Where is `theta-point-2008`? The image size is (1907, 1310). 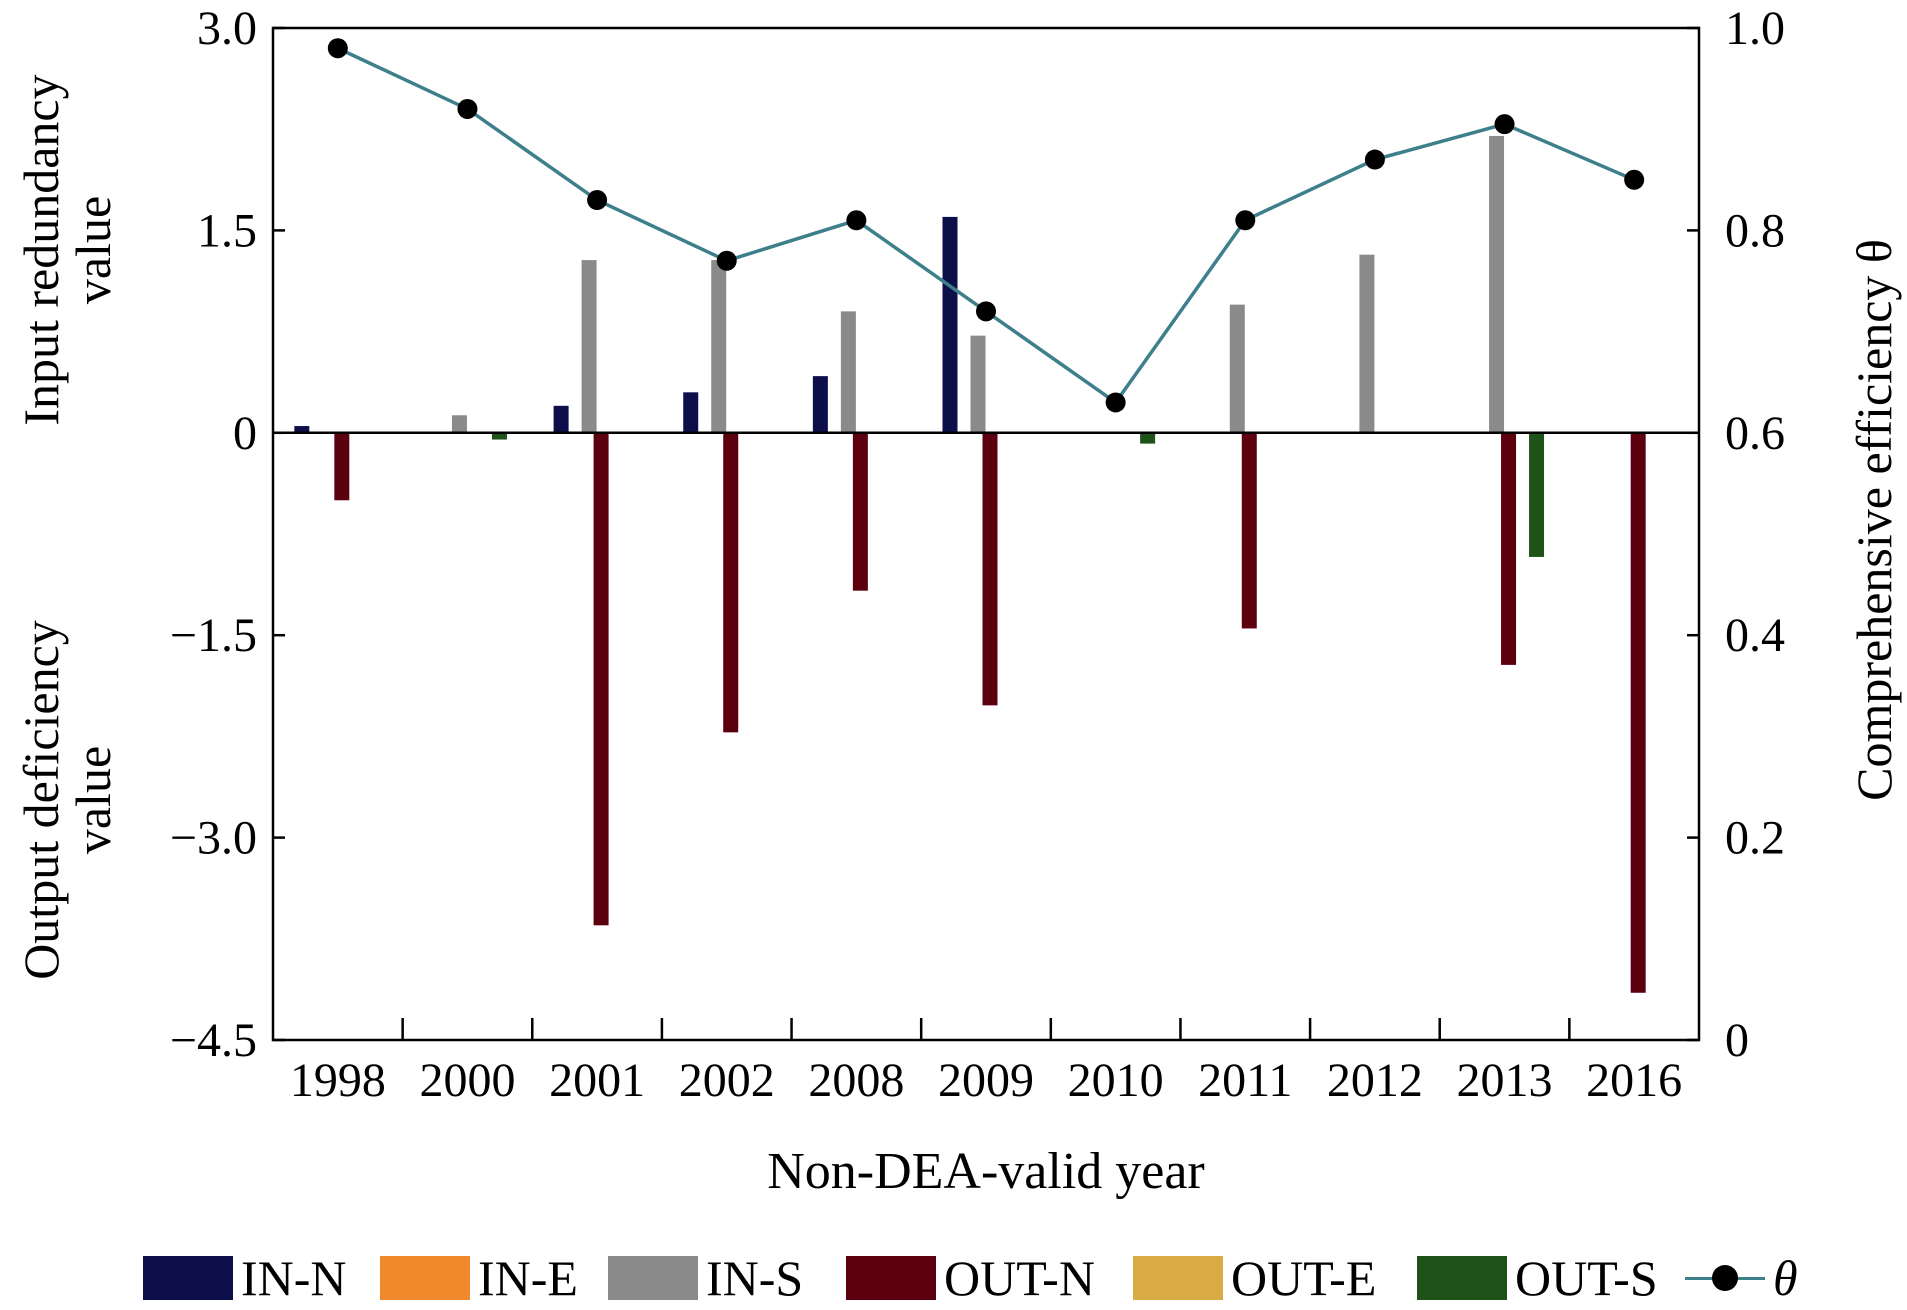 theta-point-2008 is located at coordinates (856, 220).